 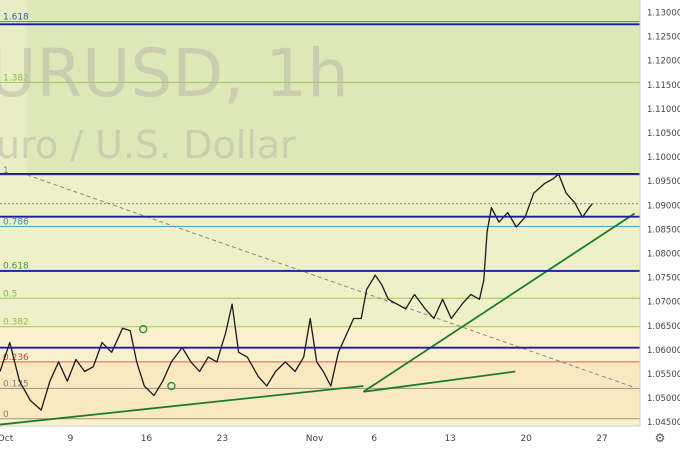 What do you see at coordinates (663, 303) in the screenshot?
I see `y-tick-label: 1.07000` at bounding box center [663, 303].